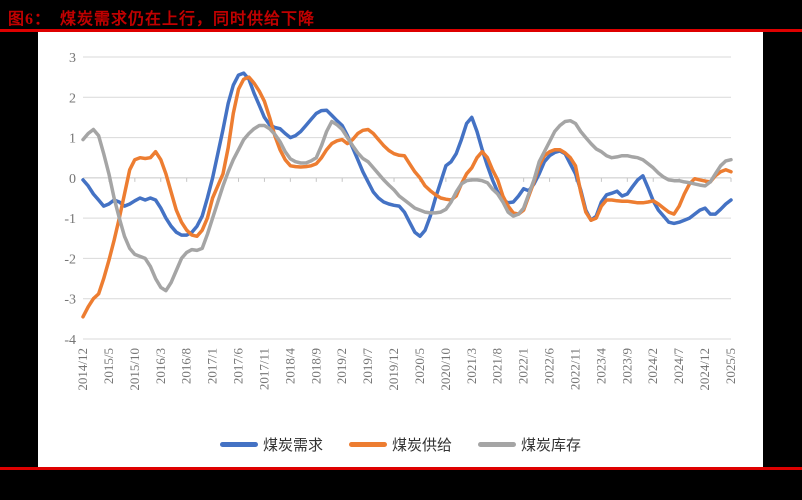  Describe the element at coordinates (186, 366) in the screenshot. I see `x-tick-label: 2016/8` at that location.